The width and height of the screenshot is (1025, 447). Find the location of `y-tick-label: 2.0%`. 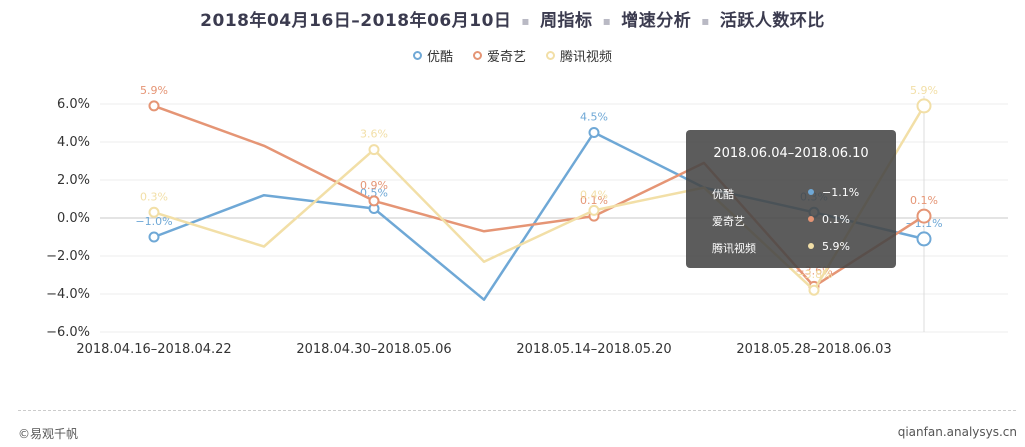

y-tick-label: 2.0% is located at coordinates (73, 180).